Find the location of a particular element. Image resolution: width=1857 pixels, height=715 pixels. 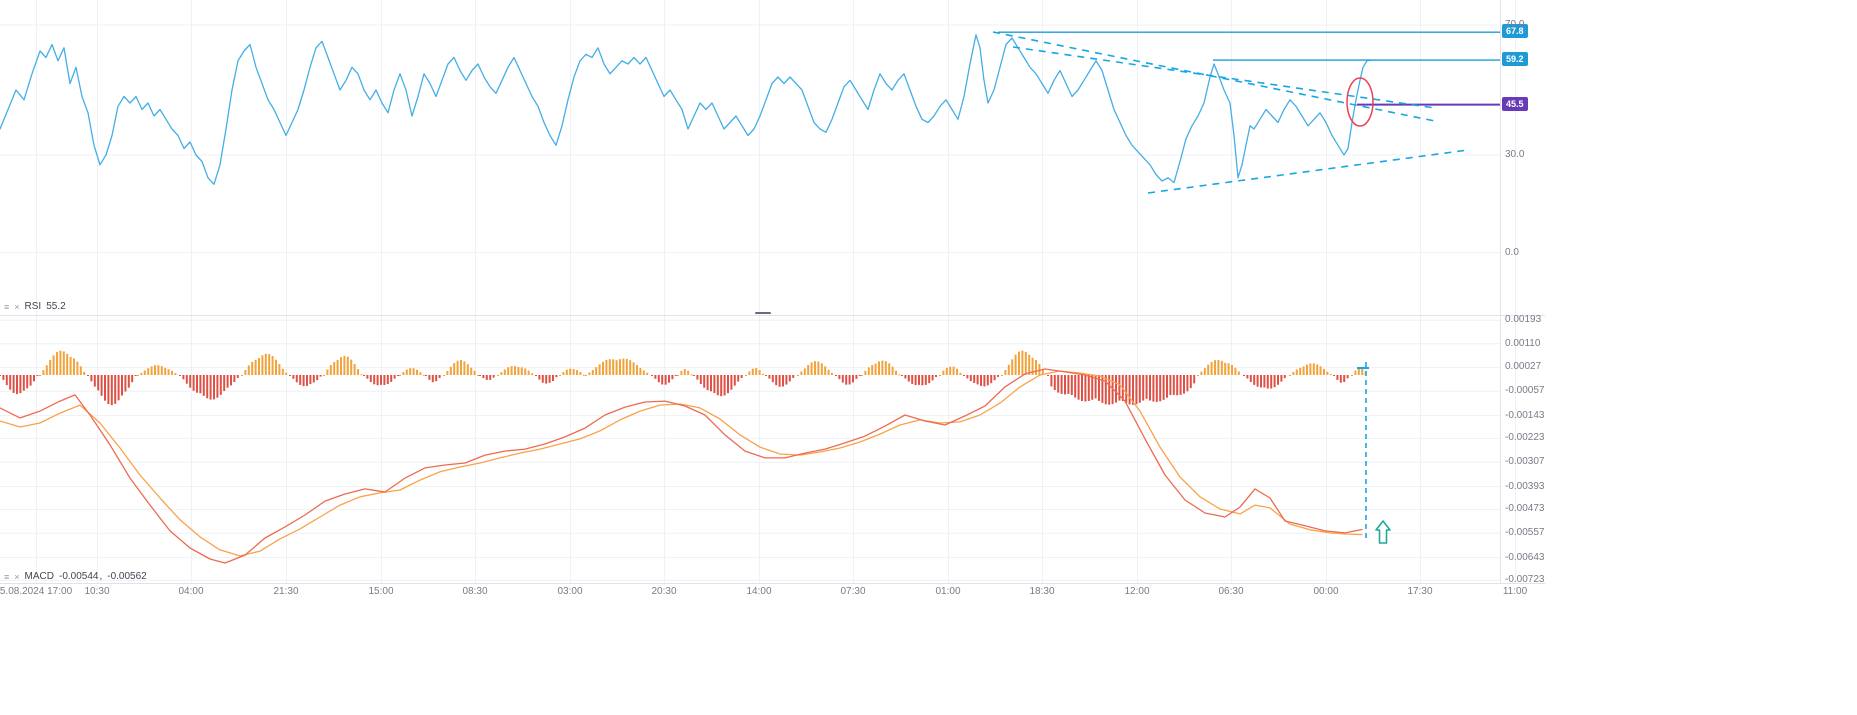

rsi-legend-title: RSI is located at coordinates (33, 306).